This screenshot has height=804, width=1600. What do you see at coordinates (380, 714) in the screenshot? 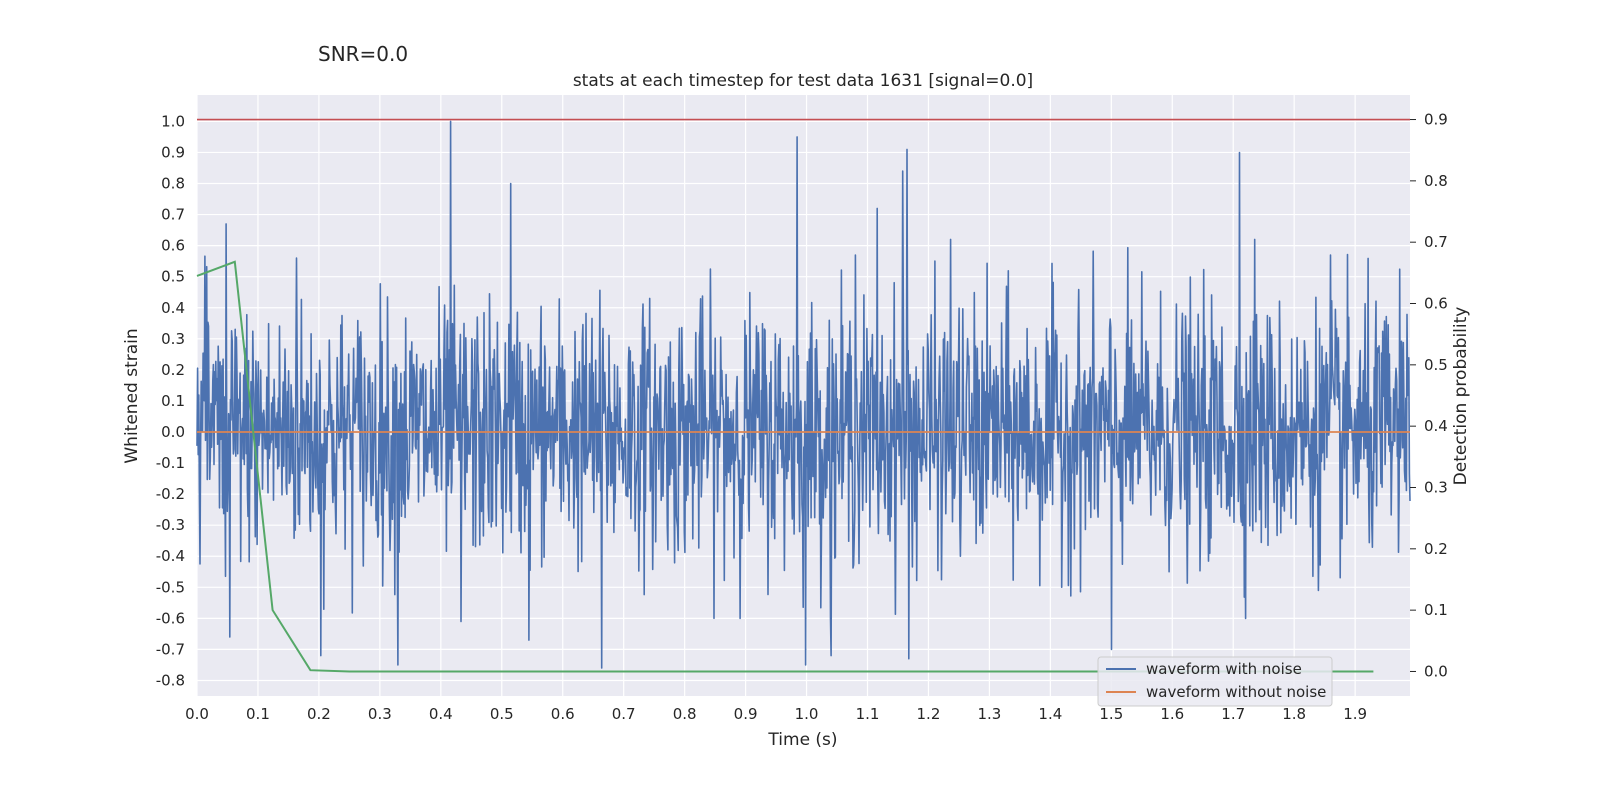
I see `x-tick-label: 0.3` at bounding box center [380, 714].